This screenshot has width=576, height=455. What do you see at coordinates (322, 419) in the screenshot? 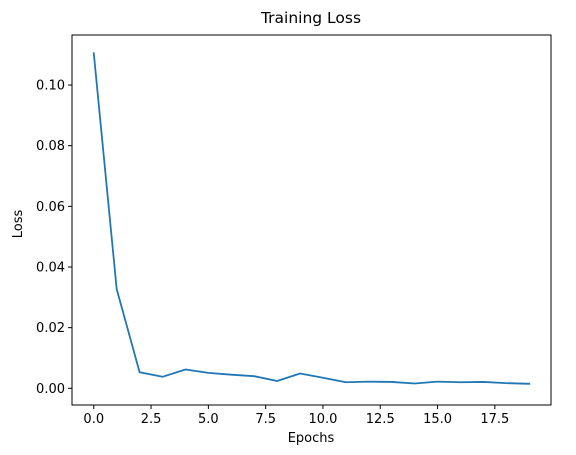
I see `x-tick-label: 10.0` at bounding box center [322, 419].